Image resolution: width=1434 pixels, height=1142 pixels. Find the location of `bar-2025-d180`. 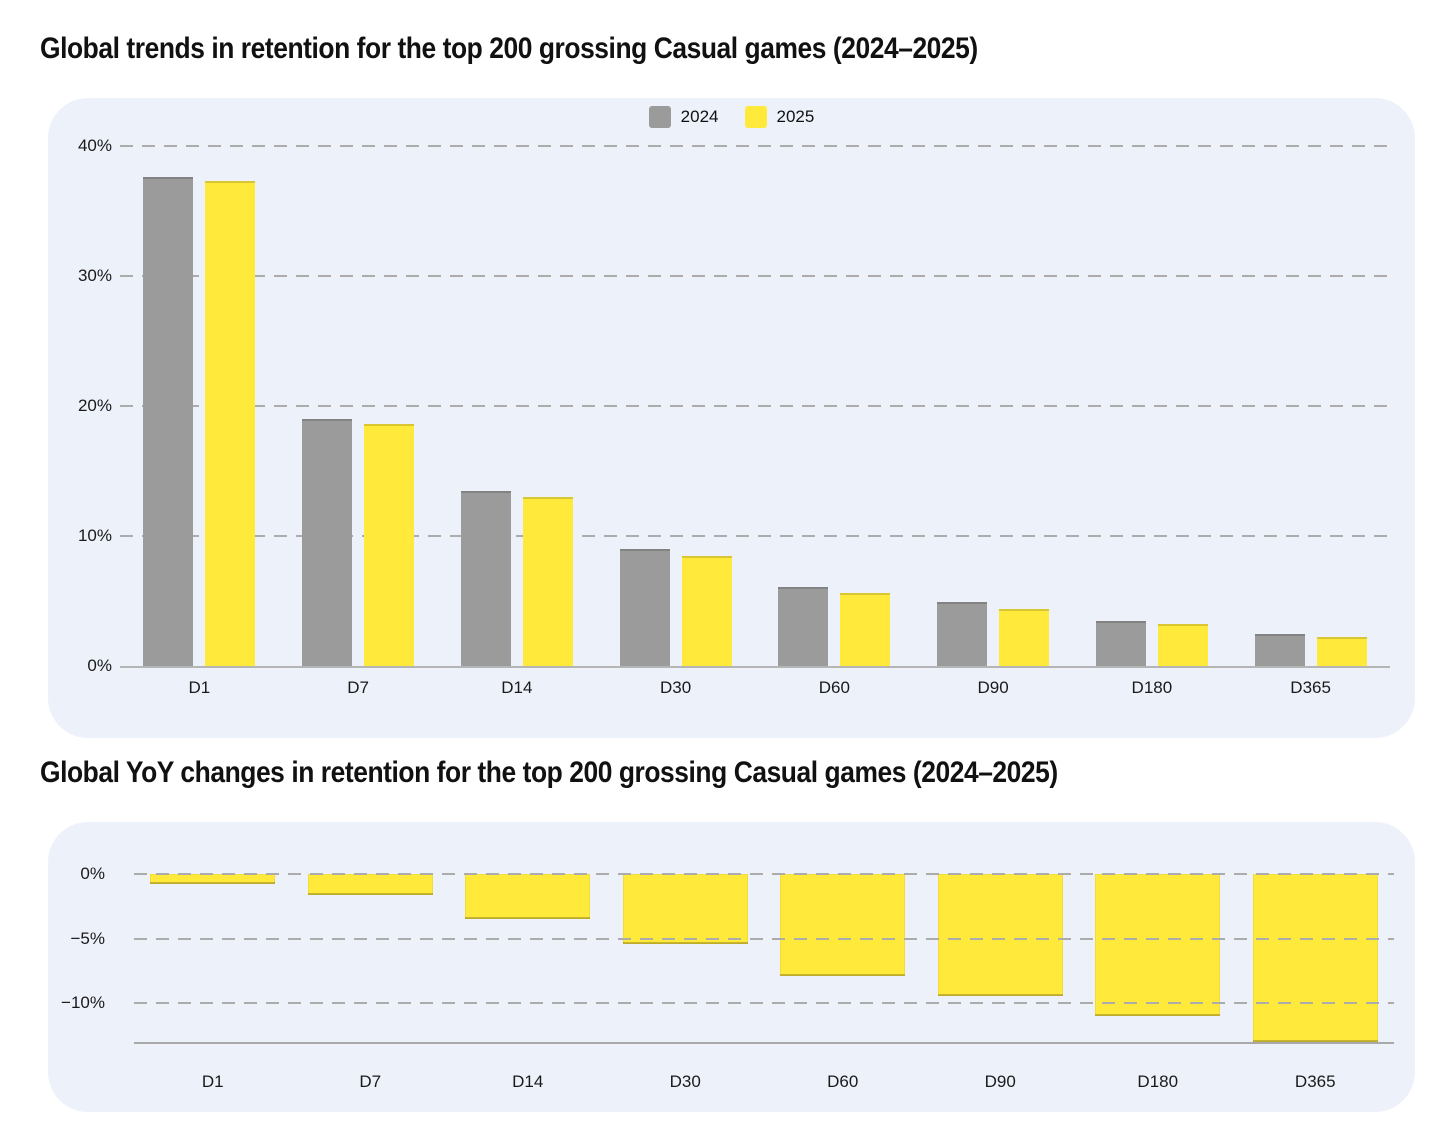

bar-2025-d180 is located at coordinates (1182, 645).